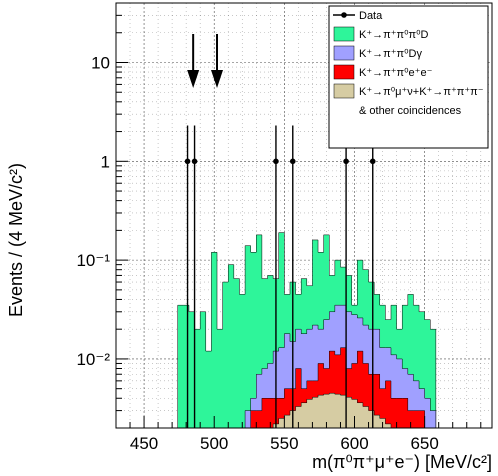 The image size is (498, 476). What do you see at coordinates (390, 54) in the screenshot?
I see `legend-label: K⁺→π⁺π⁰Dγ` at bounding box center [390, 54].